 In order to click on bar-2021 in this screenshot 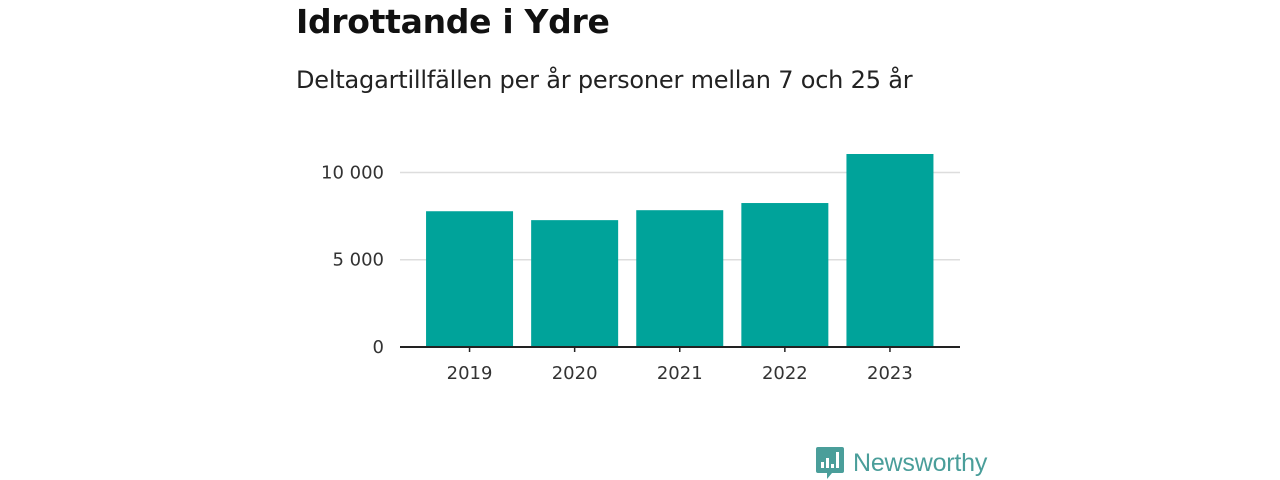, I will do `click(680, 278)`.